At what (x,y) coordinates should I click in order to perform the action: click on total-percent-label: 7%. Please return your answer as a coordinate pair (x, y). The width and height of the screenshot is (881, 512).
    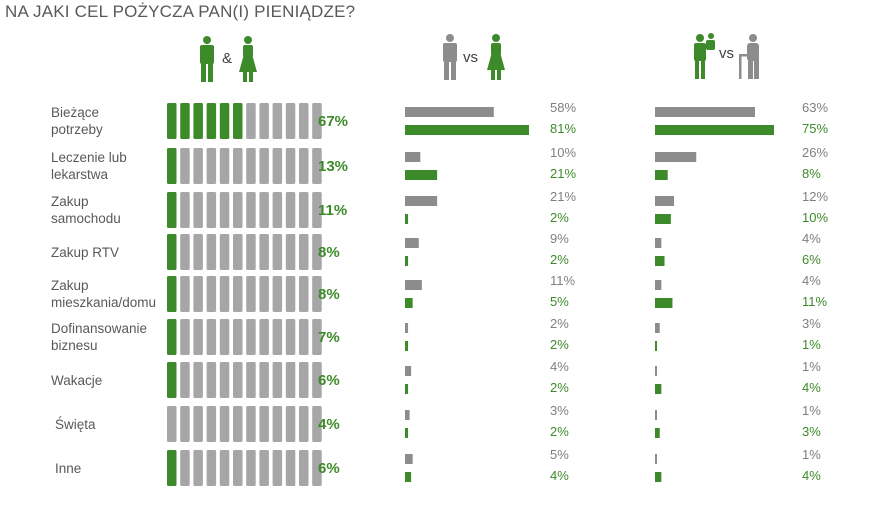
    Looking at the image, I should click on (329, 337).